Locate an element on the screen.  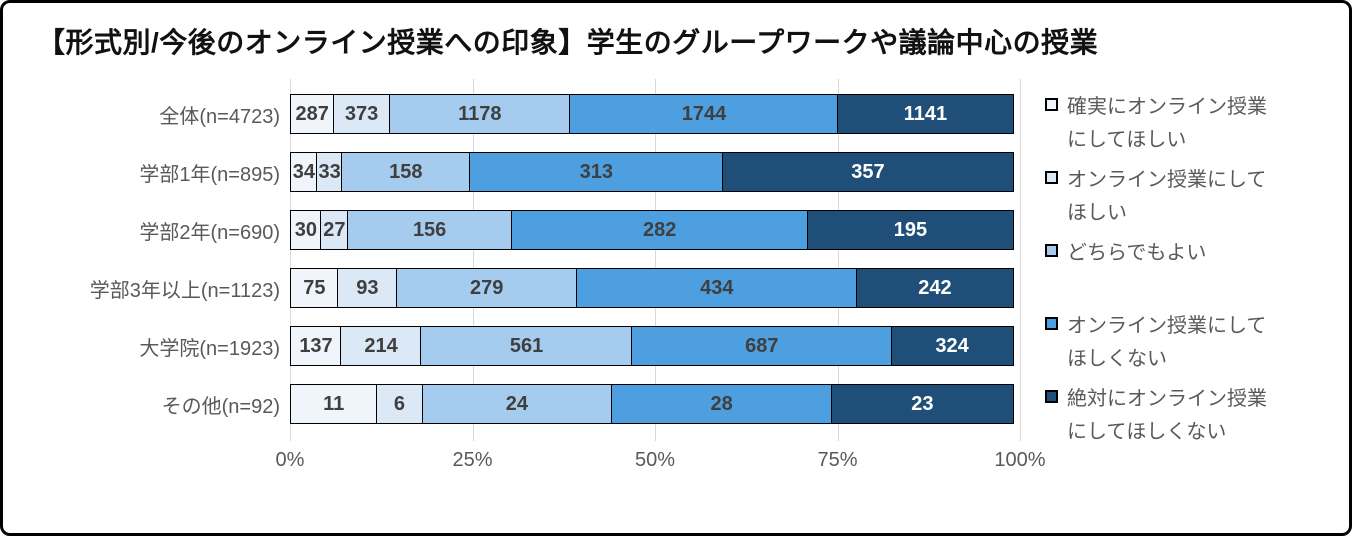
bar-value-label: 23 is located at coordinates (922, 404).